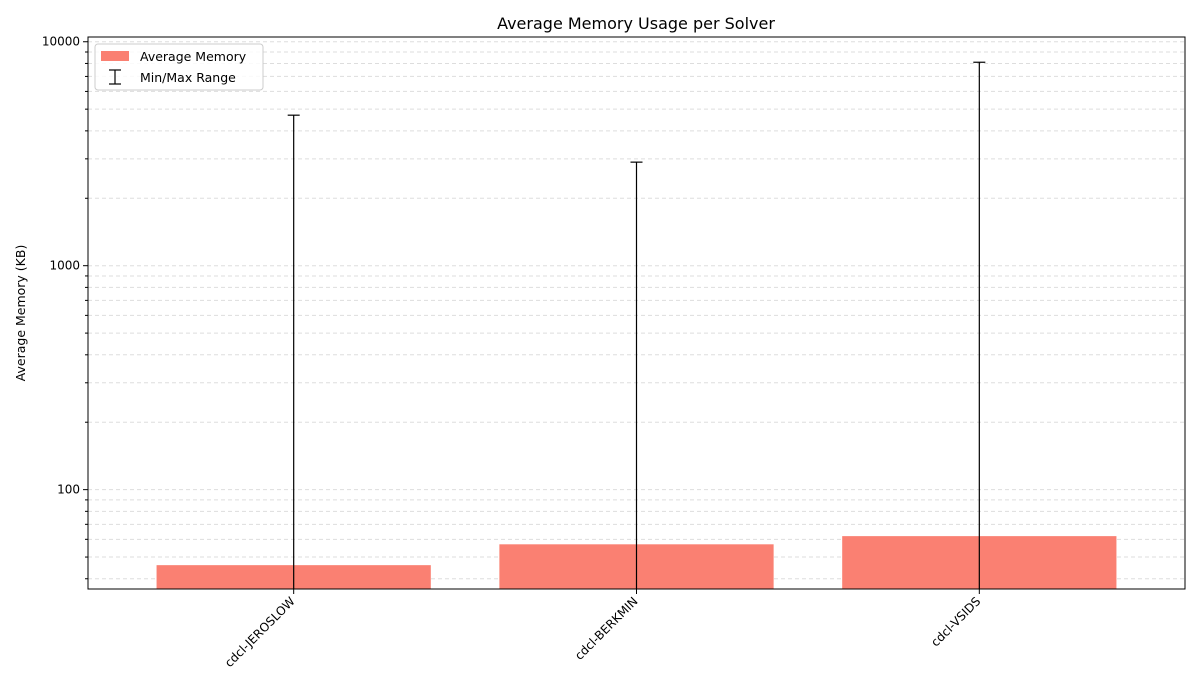 Image resolution: width=1200 pixels, height=700 pixels. What do you see at coordinates (20, 313) in the screenshot?
I see `y-axis-label: Average Memory (KB)` at bounding box center [20, 313].